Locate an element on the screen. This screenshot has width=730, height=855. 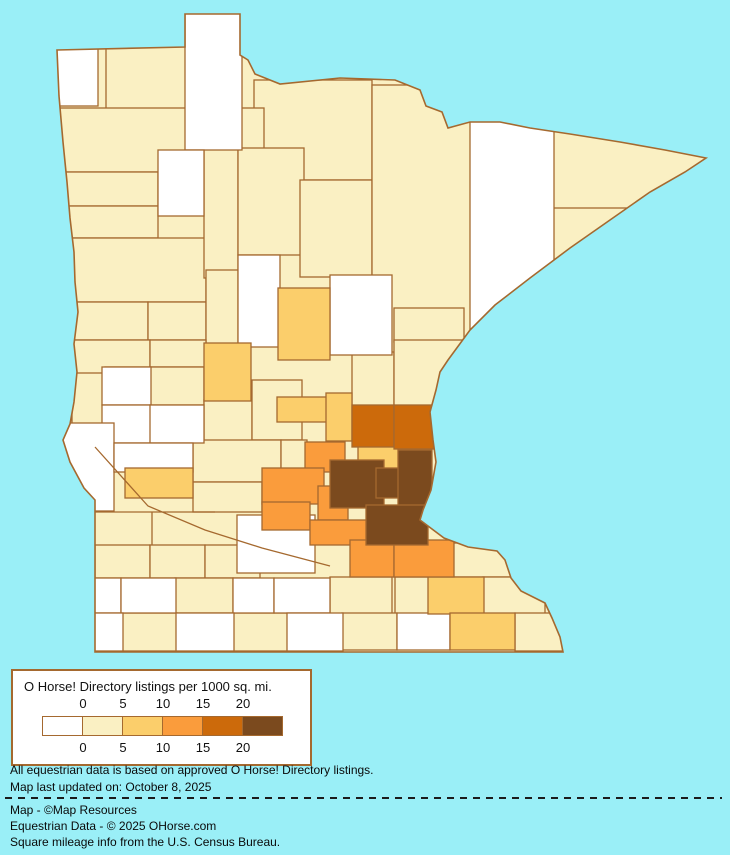
legend-ticks-bottom: 0 5 10 15 20 is located at coordinates (161, 748).